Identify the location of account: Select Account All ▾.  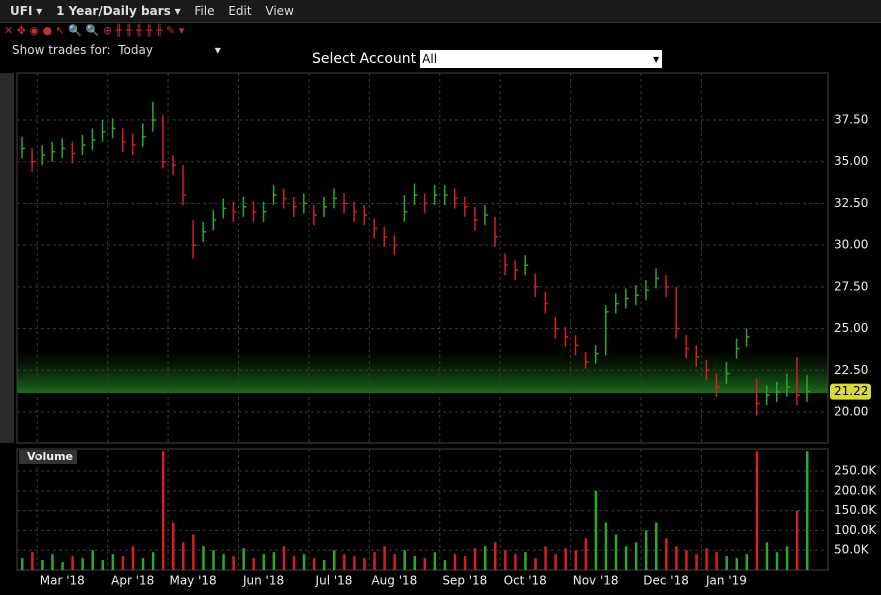
(487, 59).